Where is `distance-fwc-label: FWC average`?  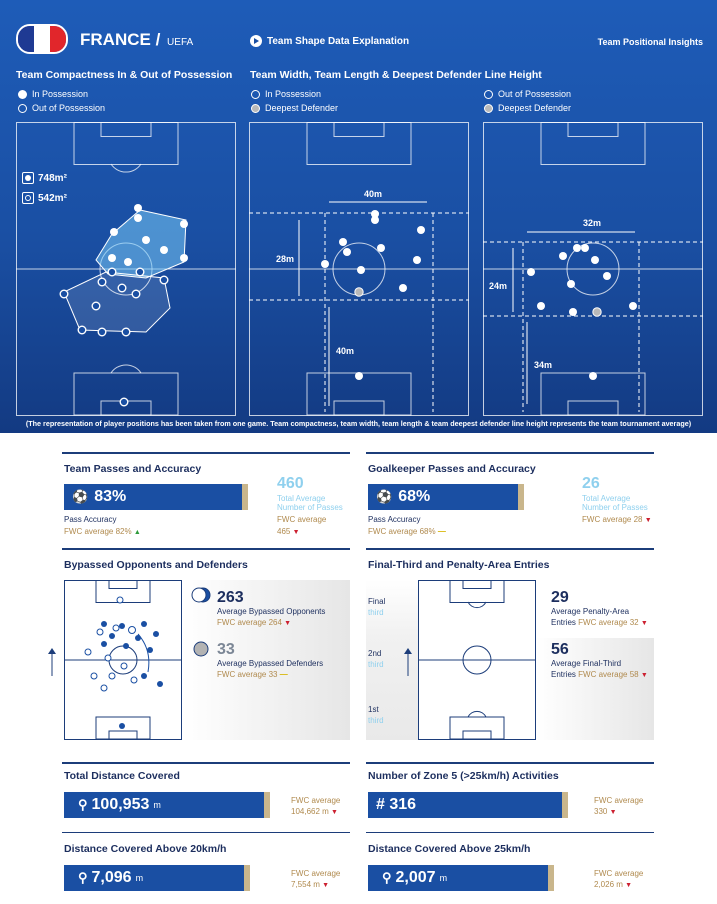 distance-fwc-label: FWC average is located at coordinates (316, 800).